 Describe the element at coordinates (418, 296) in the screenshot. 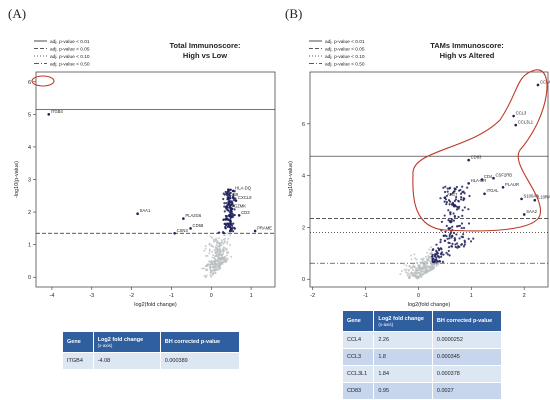

I see `x-tick-label-b: 0` at that location.